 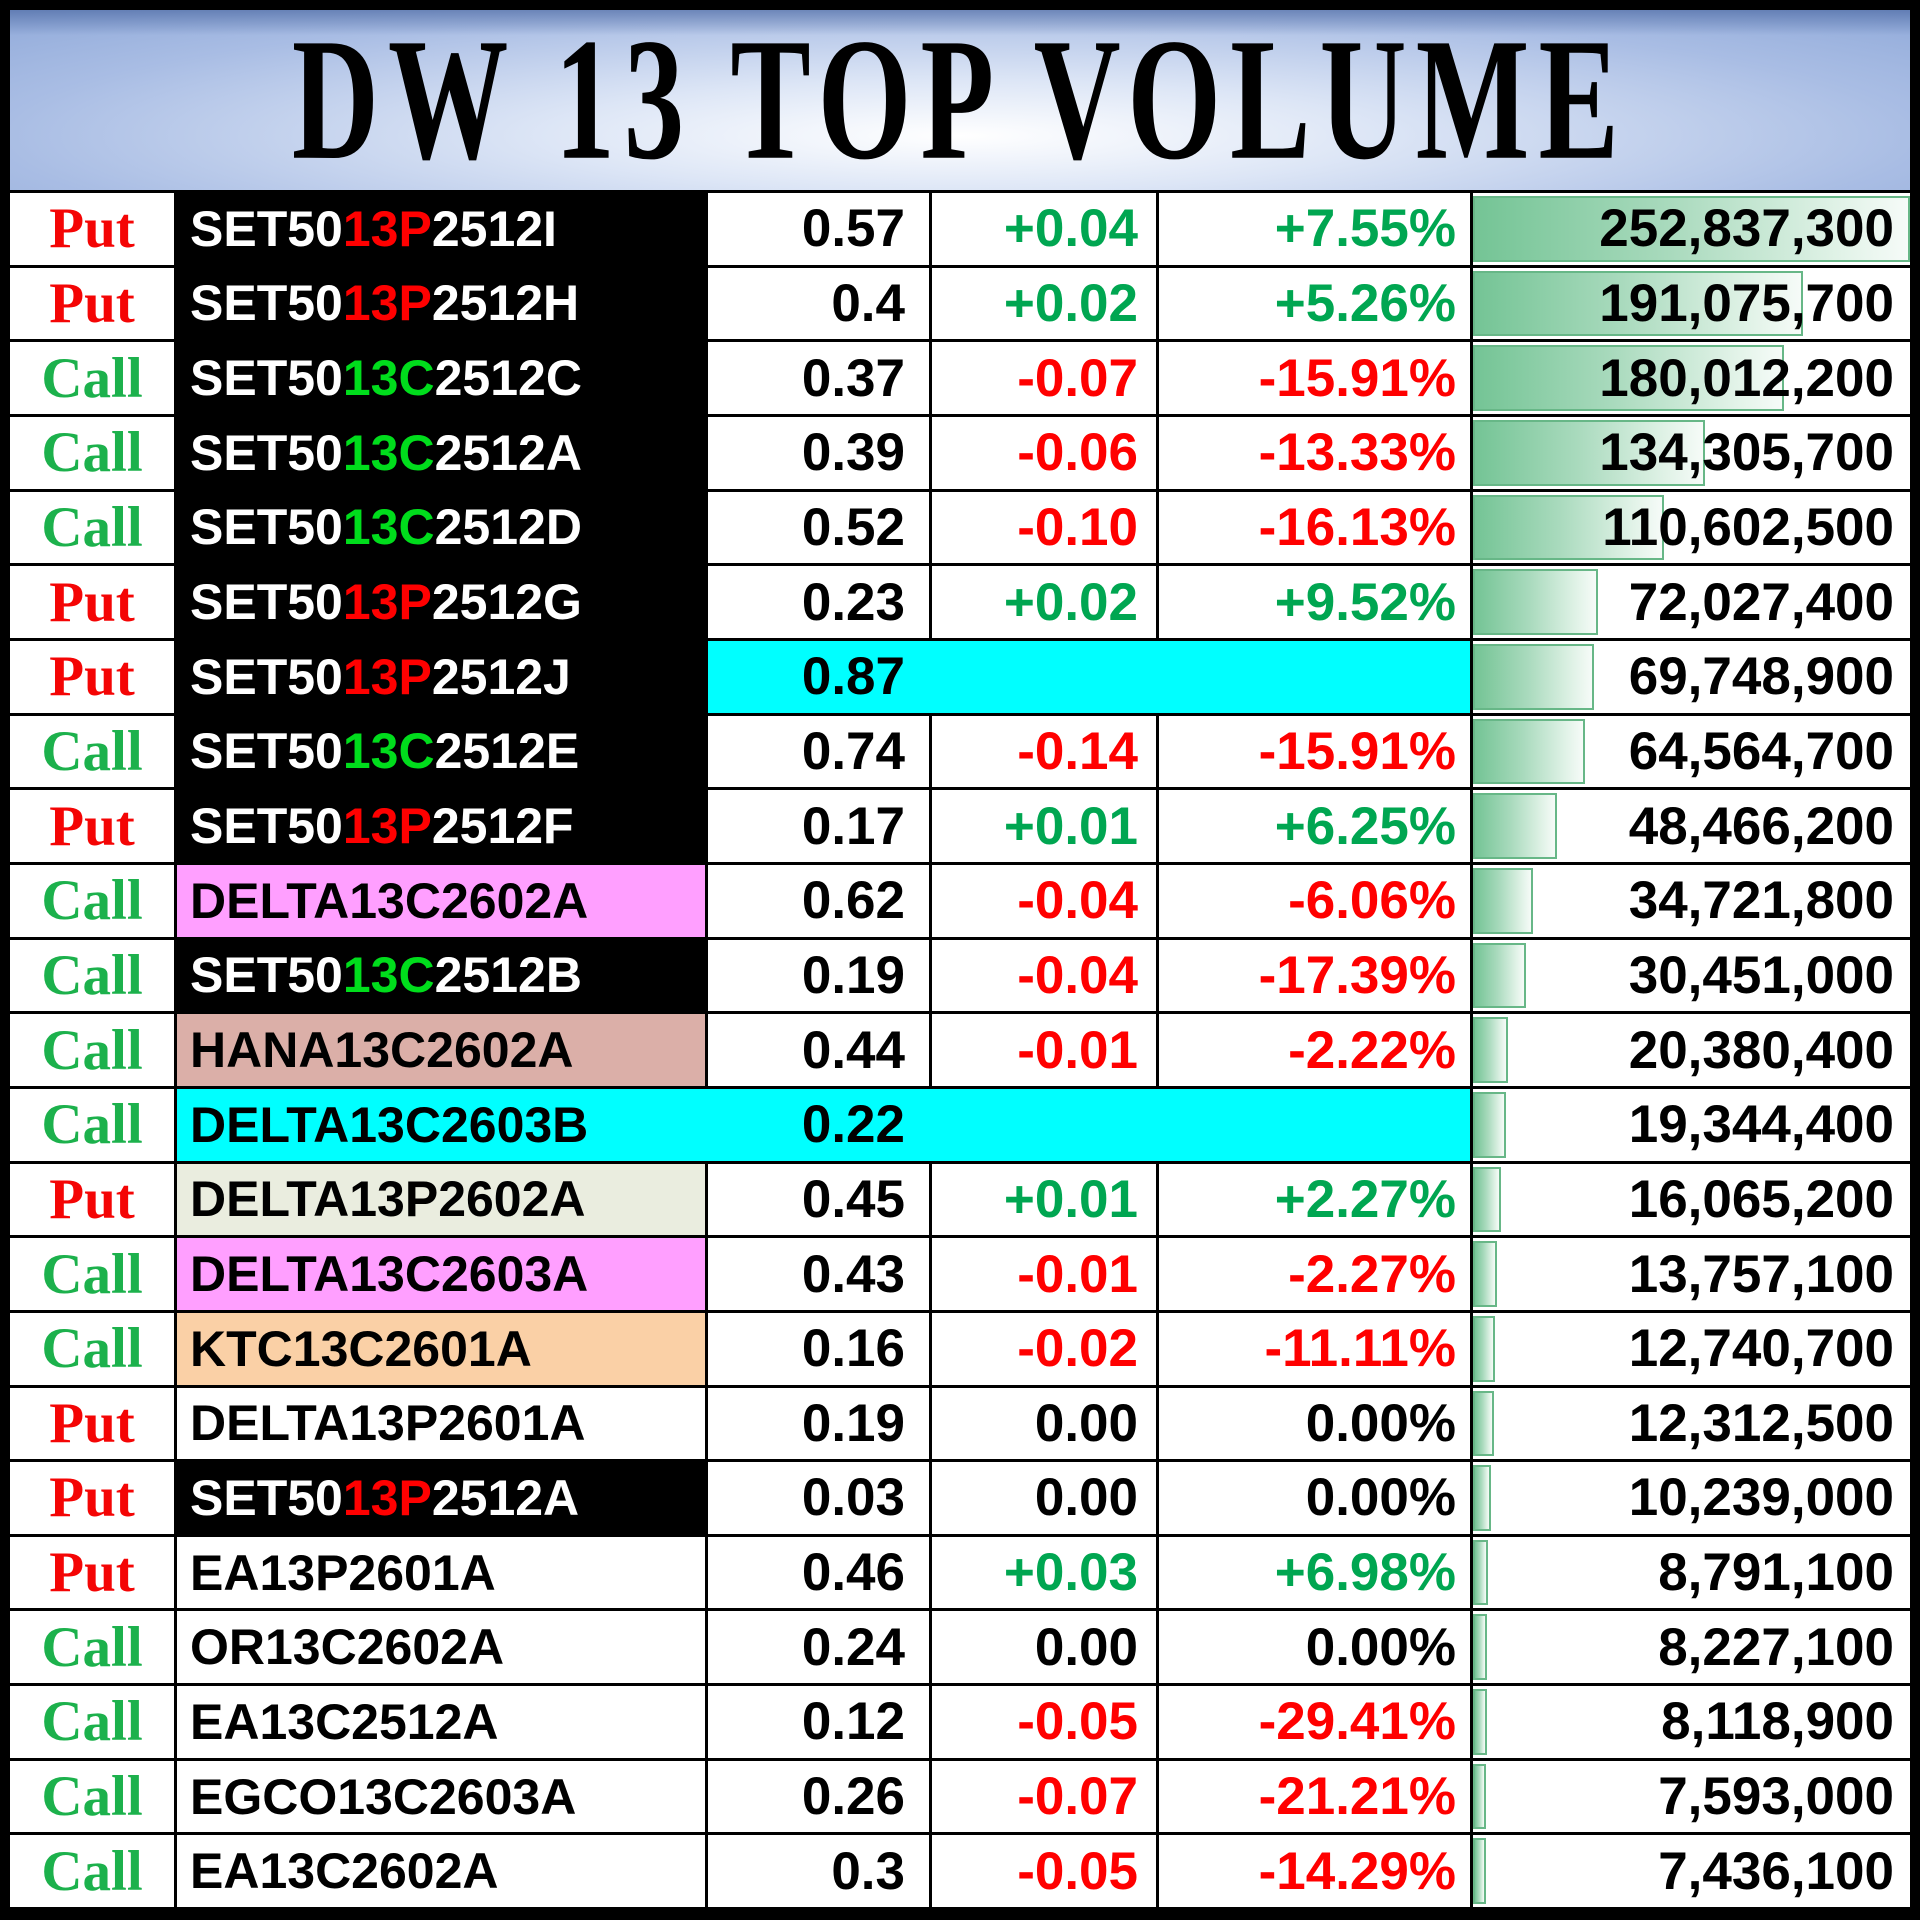 I want to click on symbol-cell: OR13C2602A, so click(x=439, y=1647).